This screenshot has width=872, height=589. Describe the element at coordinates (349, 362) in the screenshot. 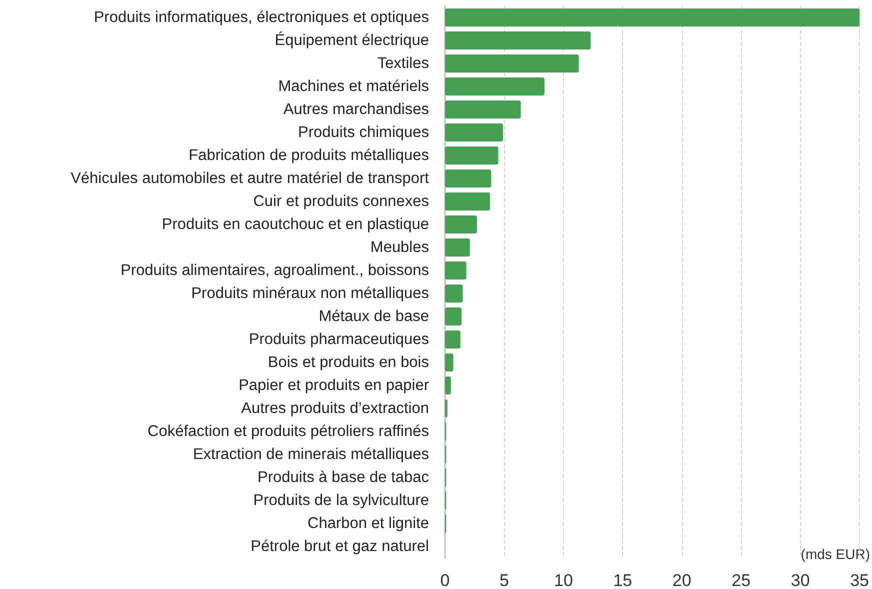

I see `y-tick-label: Bois et produits en bois` at that location.